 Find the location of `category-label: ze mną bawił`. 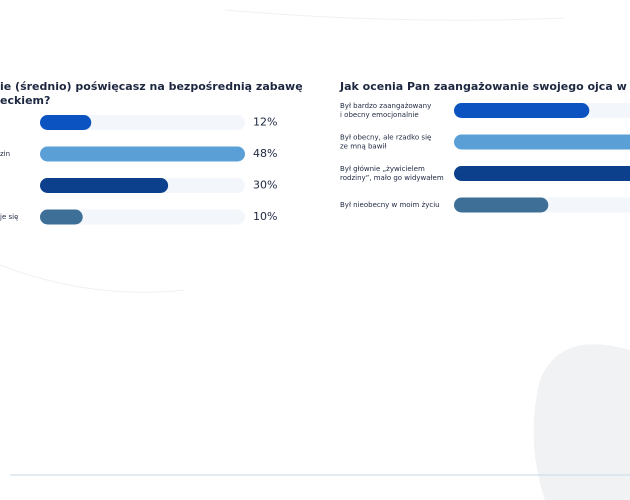

category-label: ze mną bawił is located at coordinates (363, 147).